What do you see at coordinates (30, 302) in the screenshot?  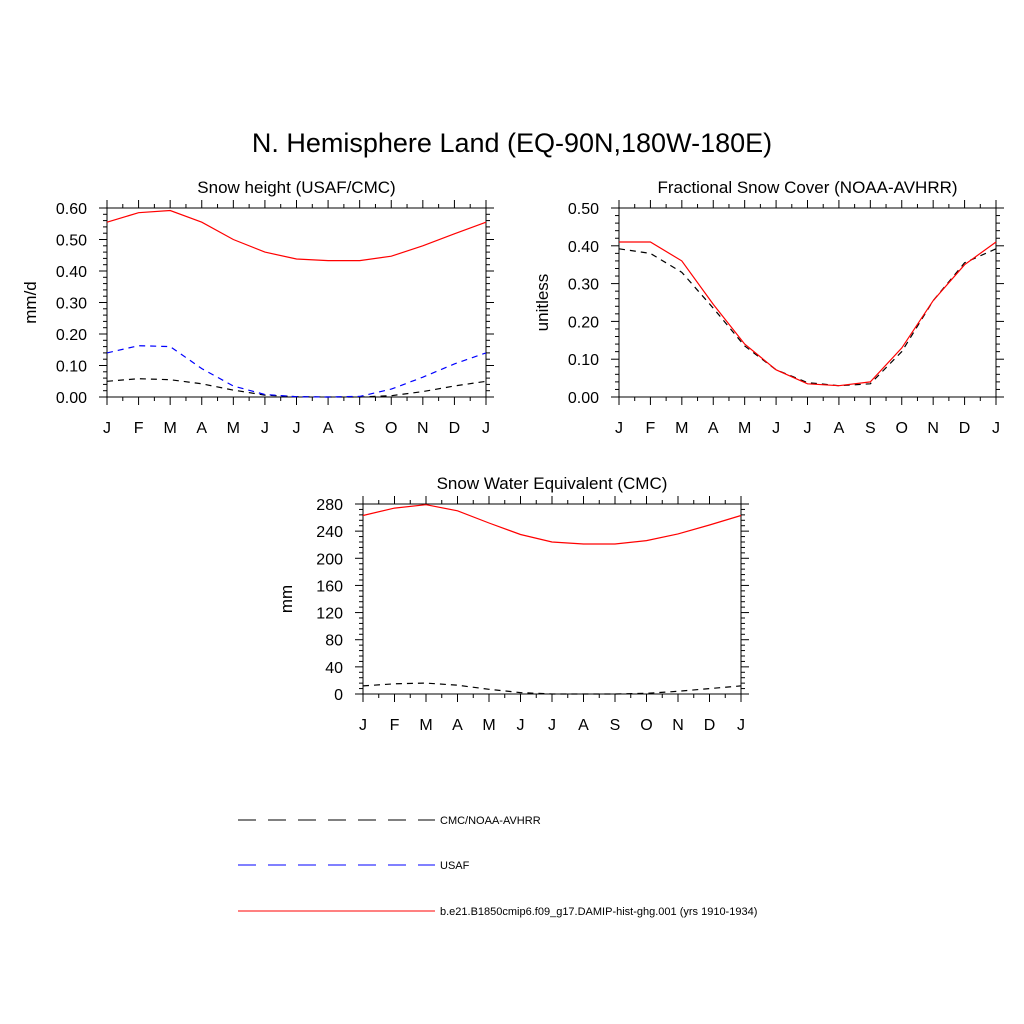 I see `y-axis-label: mm/d` at bounding box center [30, 302].